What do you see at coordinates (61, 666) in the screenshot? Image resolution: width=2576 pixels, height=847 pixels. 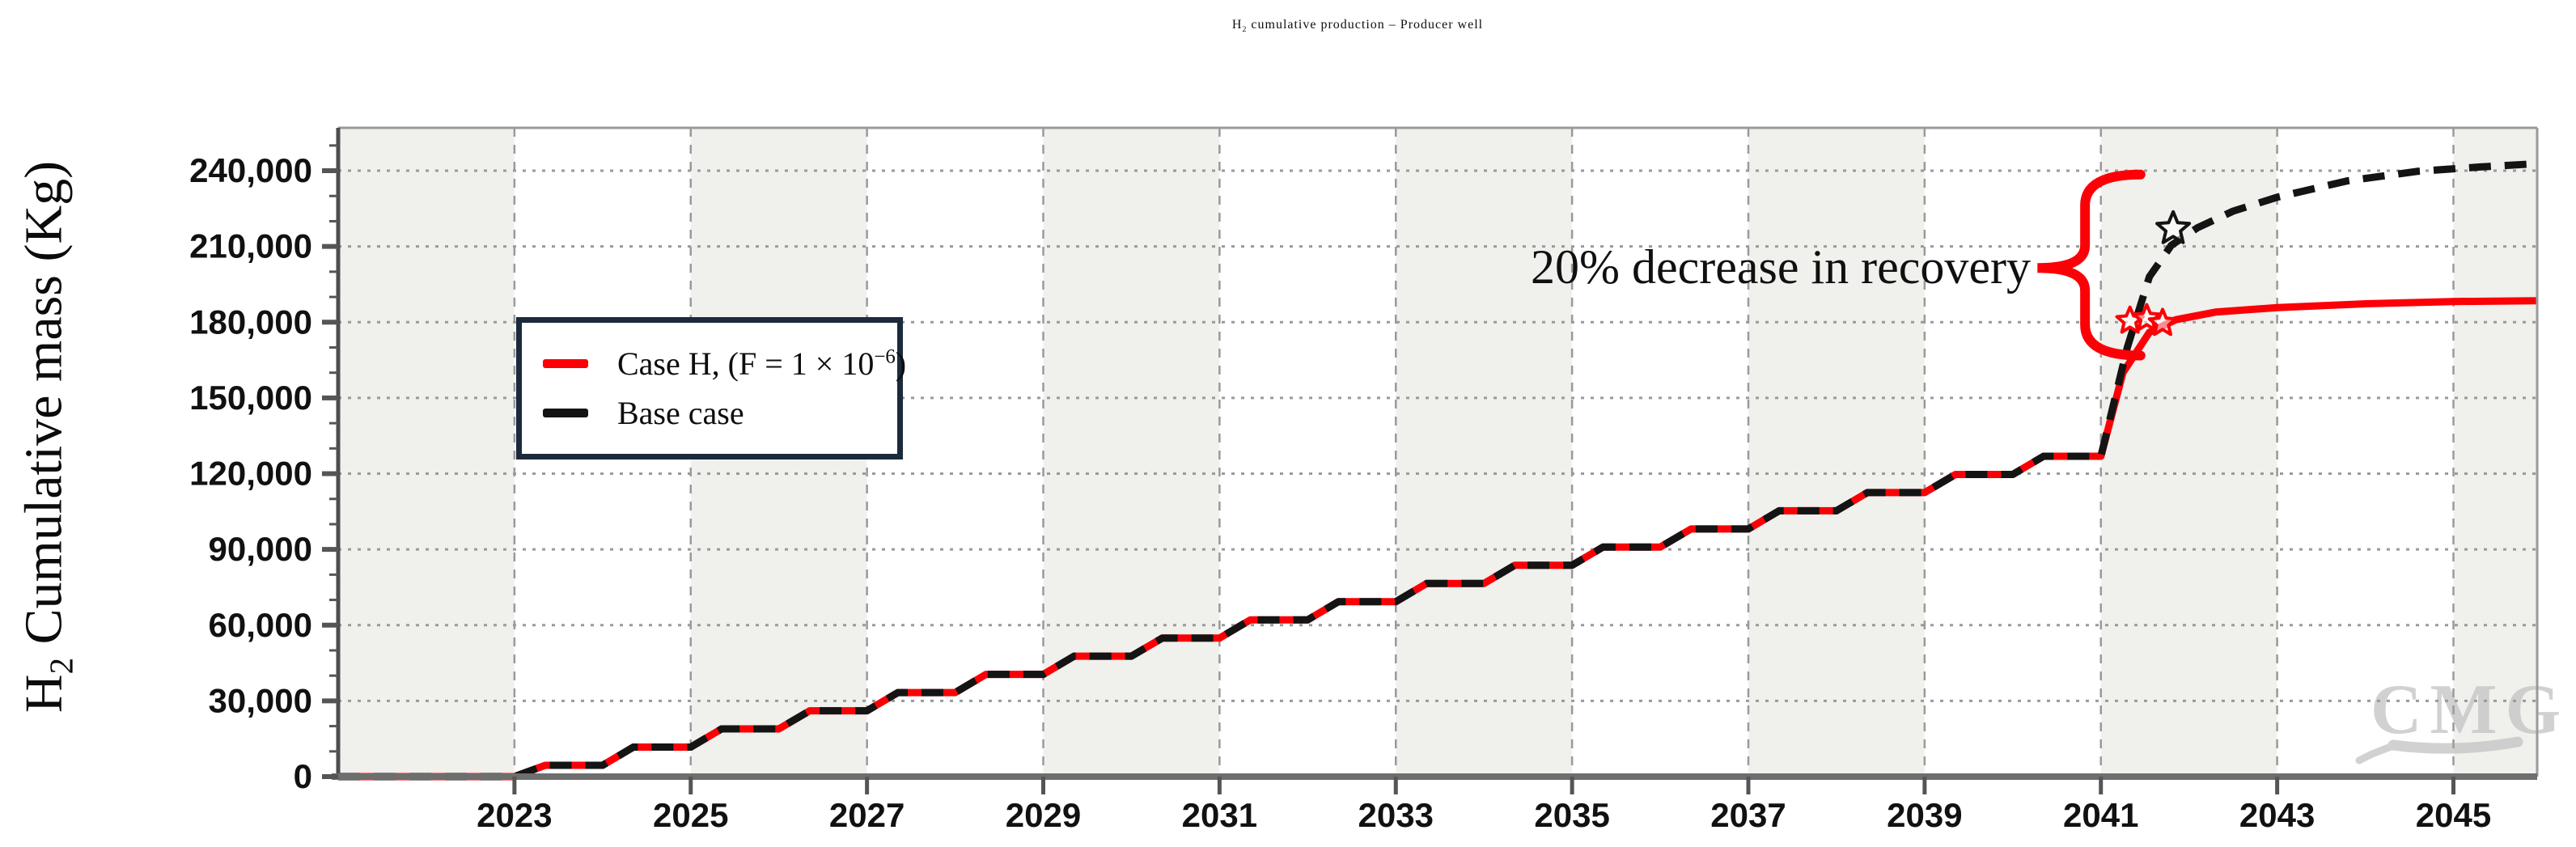 I see `y-axis-title-subscript: 2` at bounding box center [61, 666].